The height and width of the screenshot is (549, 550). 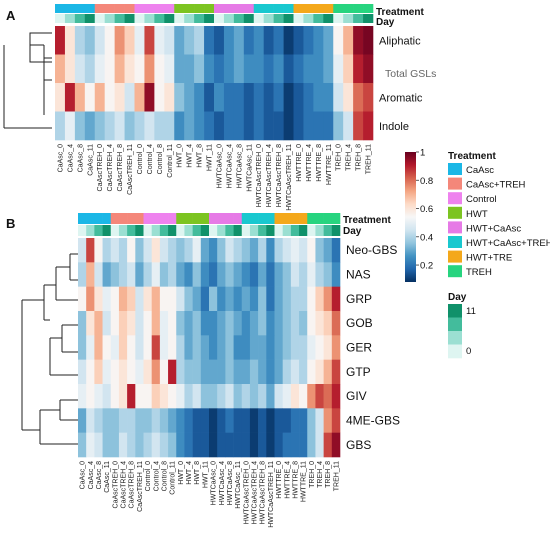 I want to click on column-label: CaAsc_8, so click(x=99, y=475).